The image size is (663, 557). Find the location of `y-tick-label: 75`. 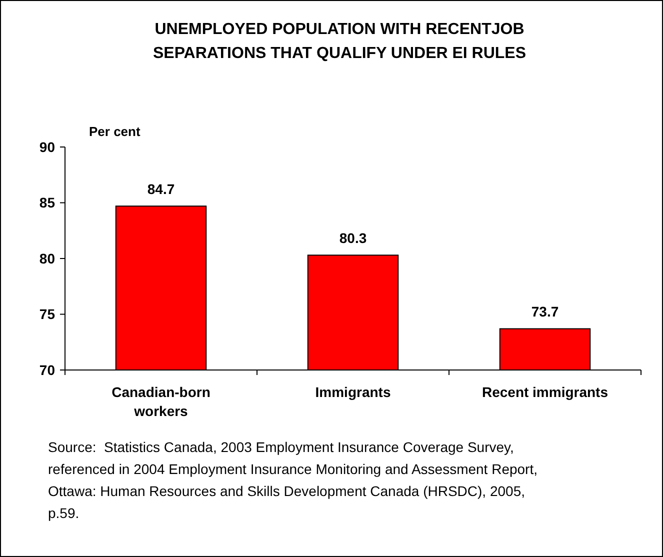

y-tick-label: 75 is located at coordinates (47, 314).